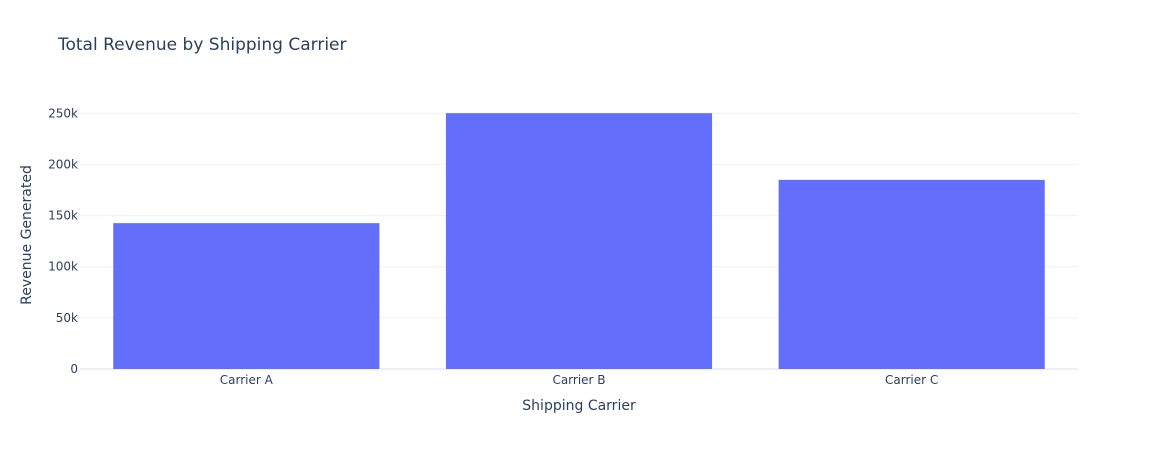 This screenshot has height=450, width=1158. Describe the element at coordinates (247, 380) in the screenshot. I see `x-tick-label: Carrier A` at that location.